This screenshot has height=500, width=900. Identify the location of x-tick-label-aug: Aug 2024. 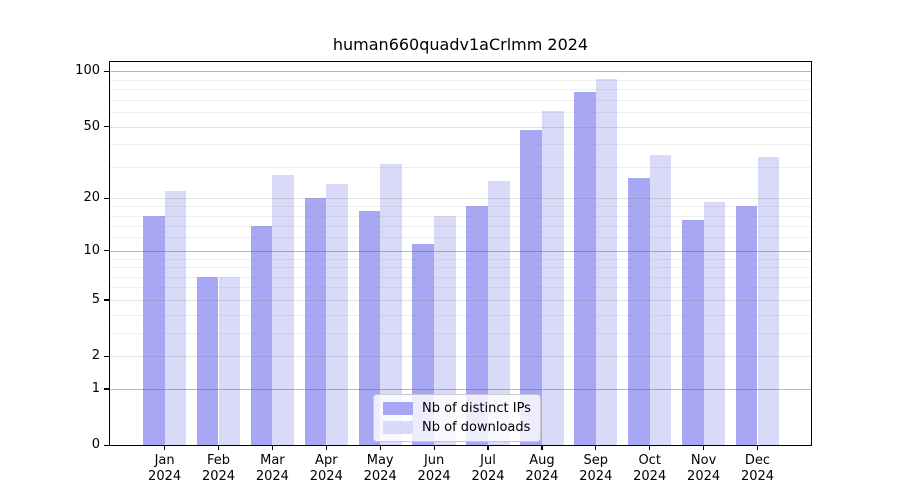
(542, 468).